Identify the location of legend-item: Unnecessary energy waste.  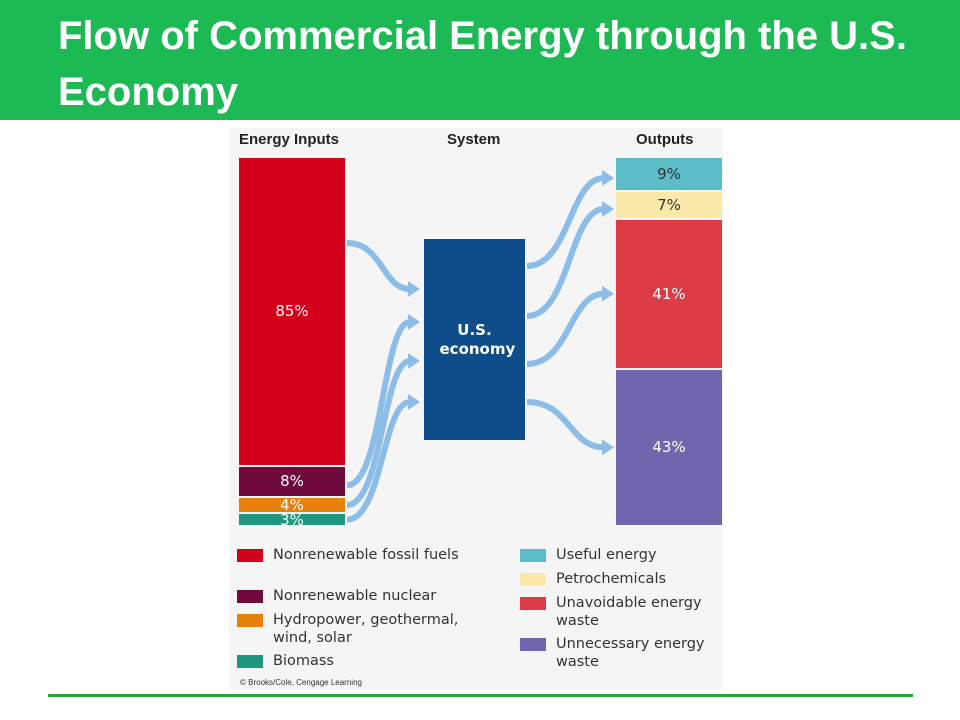
(615, 653).